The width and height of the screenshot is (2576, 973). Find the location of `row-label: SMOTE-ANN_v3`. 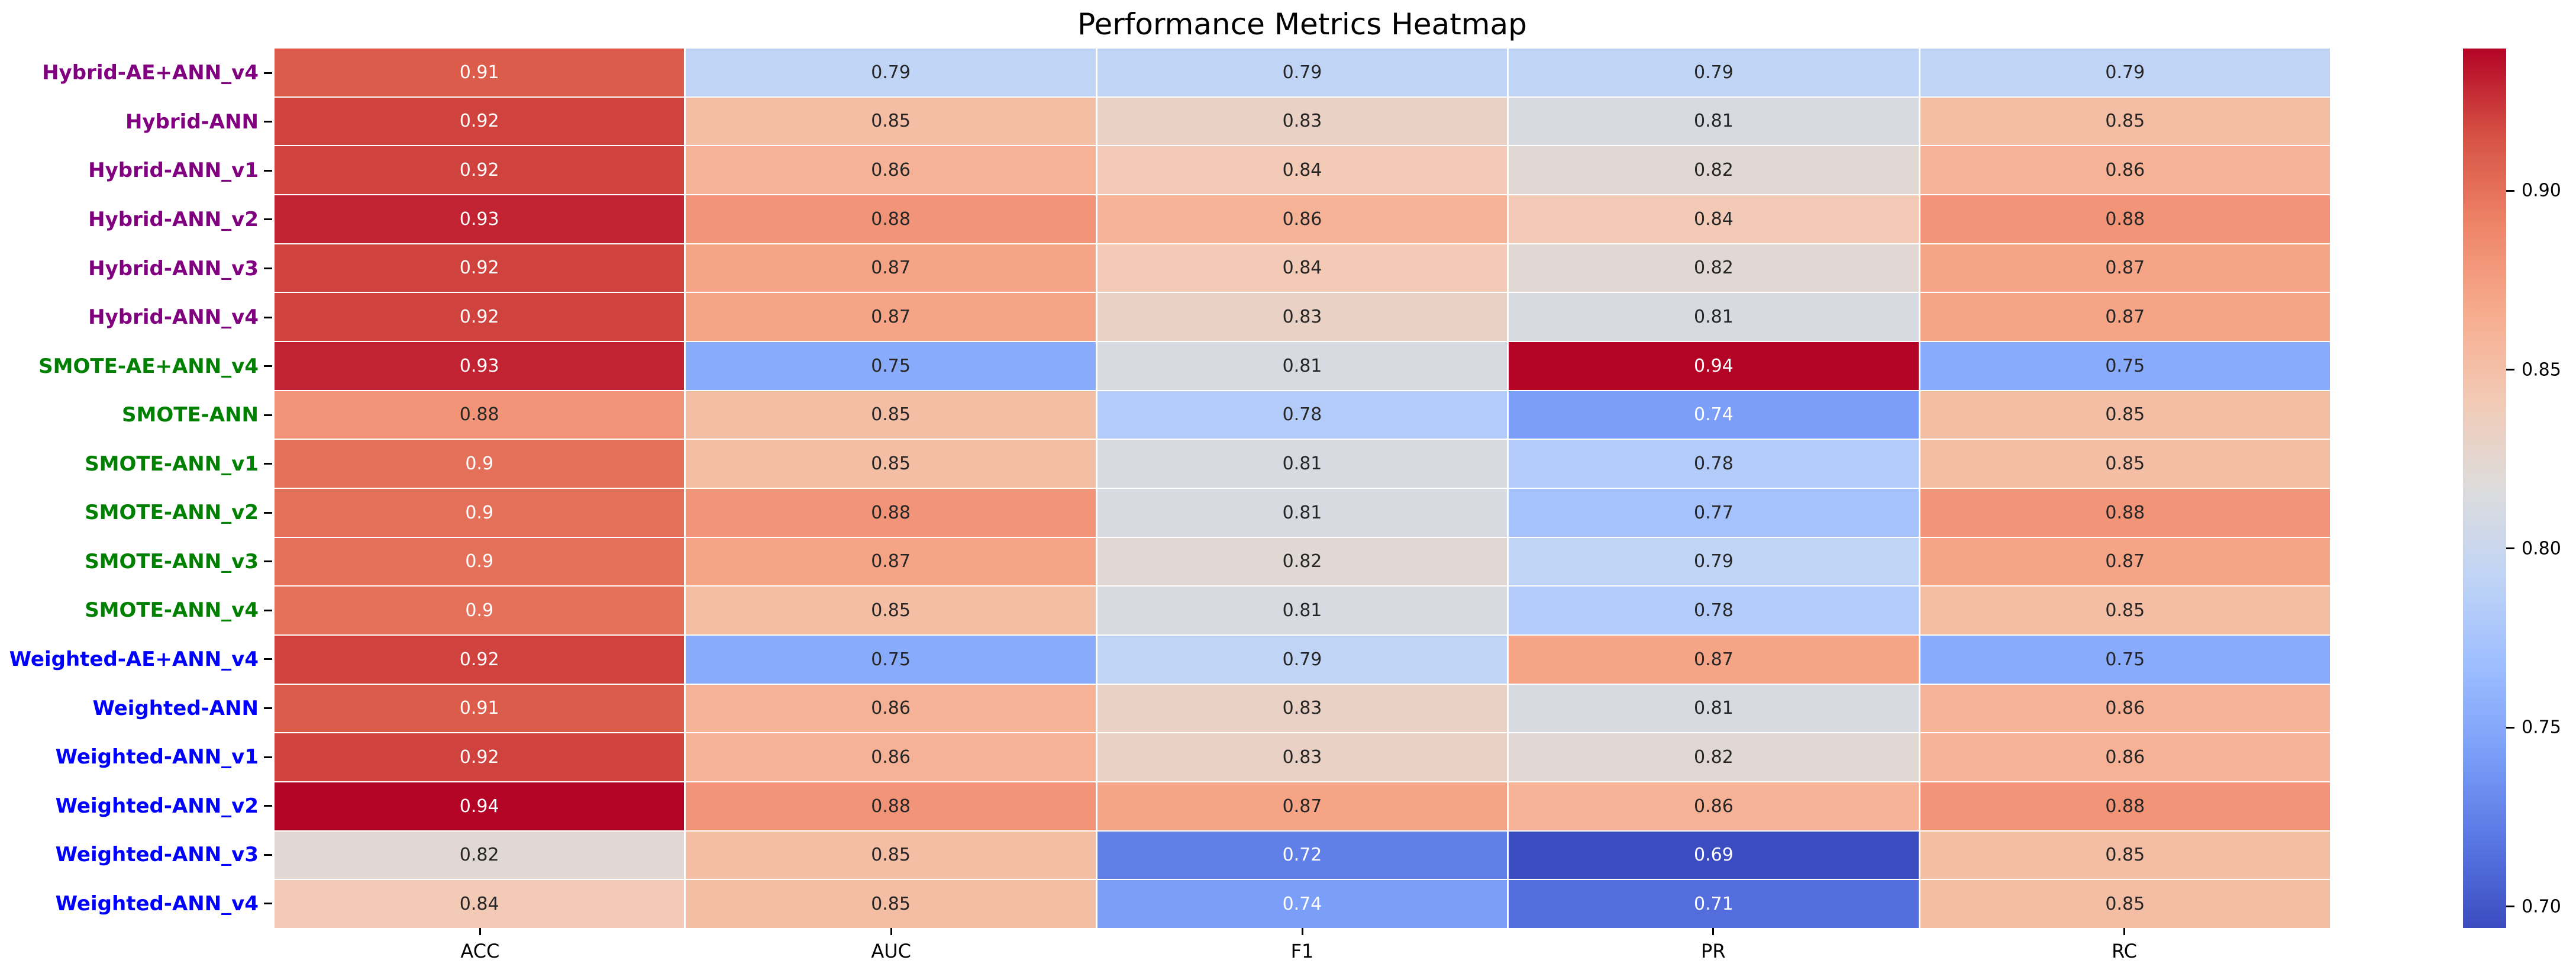

row-label: SMOTE-ANN_v3 is located at coordinates (172, 561).